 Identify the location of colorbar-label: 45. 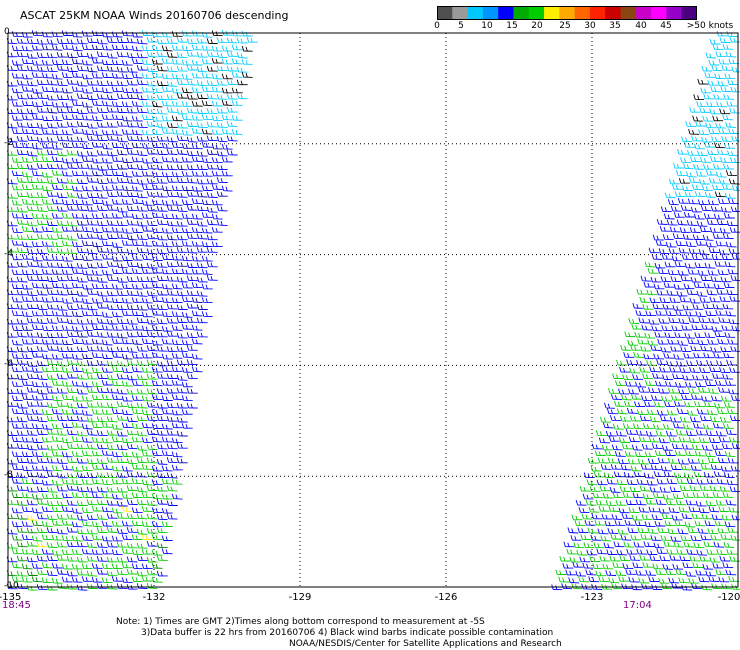
(666, 26).